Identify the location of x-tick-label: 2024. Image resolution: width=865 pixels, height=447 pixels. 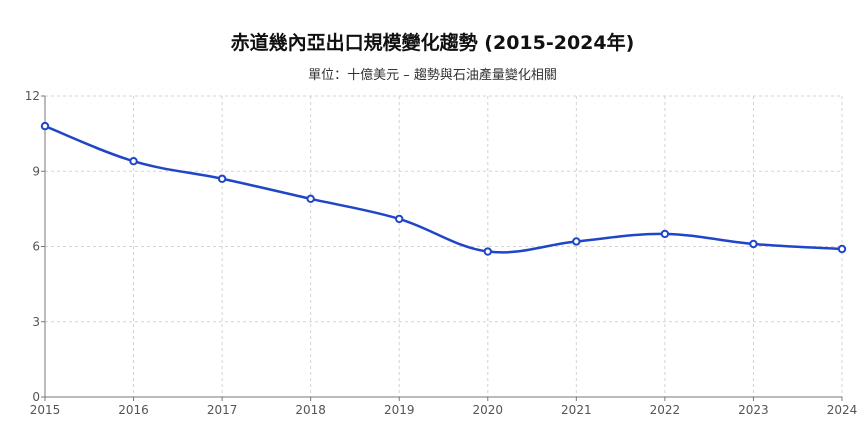
(842, 410).